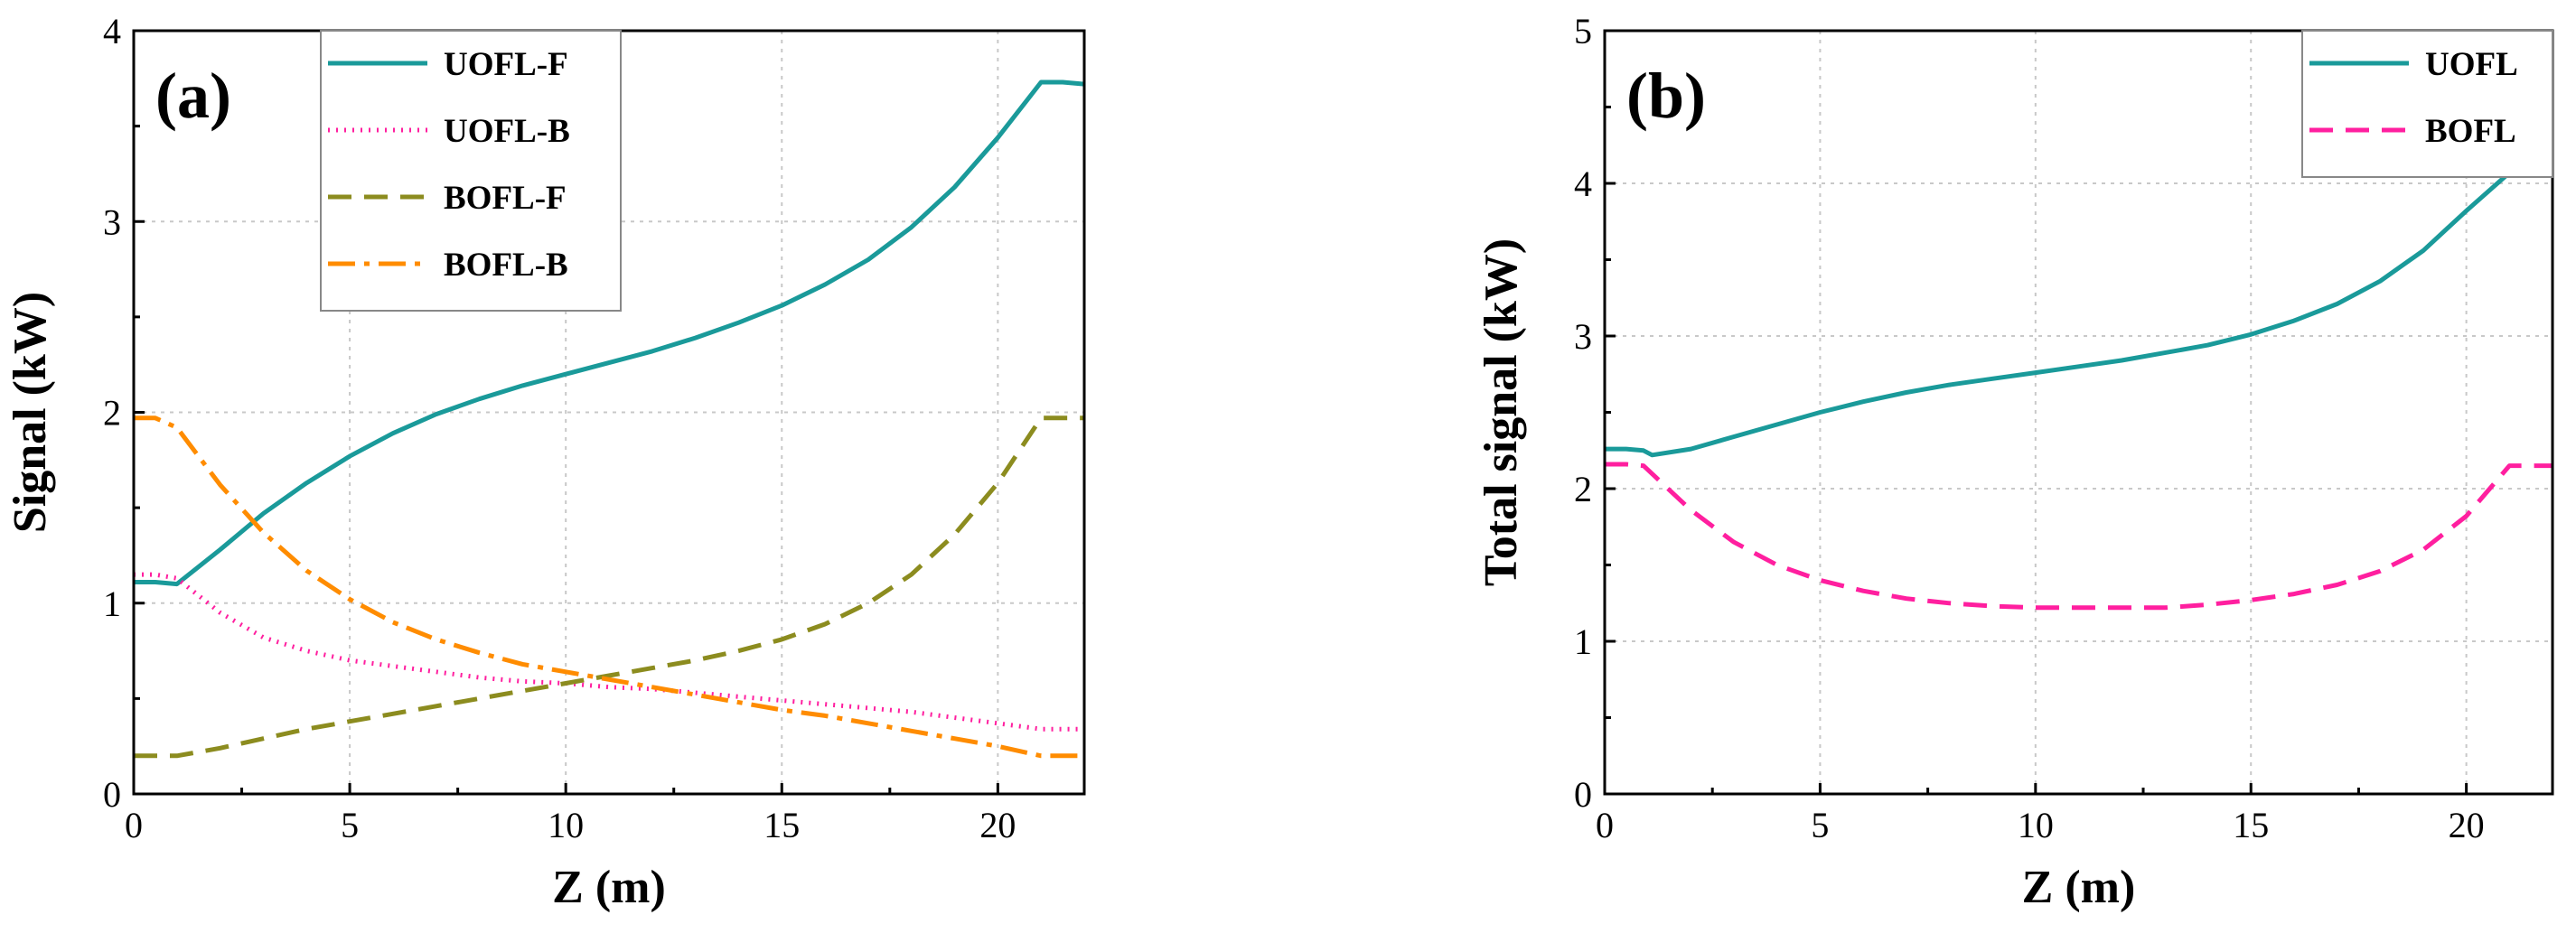 This screenshot has height=952, width=2576. I want to click on y-tick-label-a-4: 4, so click(112, 31).